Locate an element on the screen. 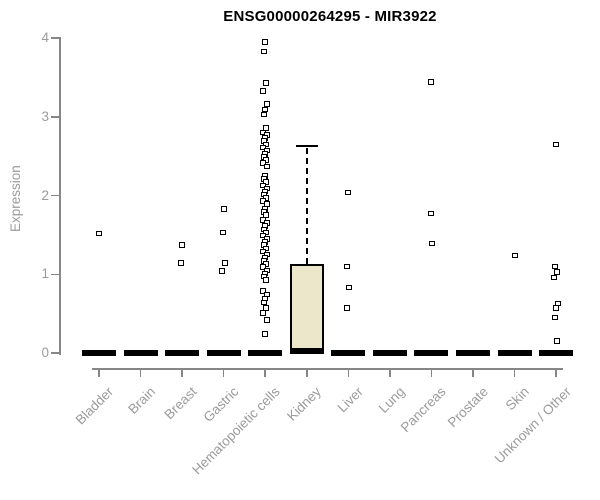 The image size is (600, 500). y-axis-line is located at coordinates (60, 196).